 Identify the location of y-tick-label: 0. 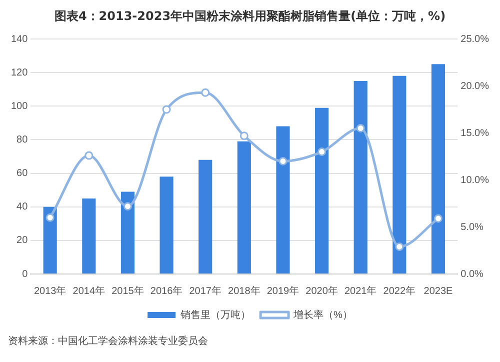
(25, 274).